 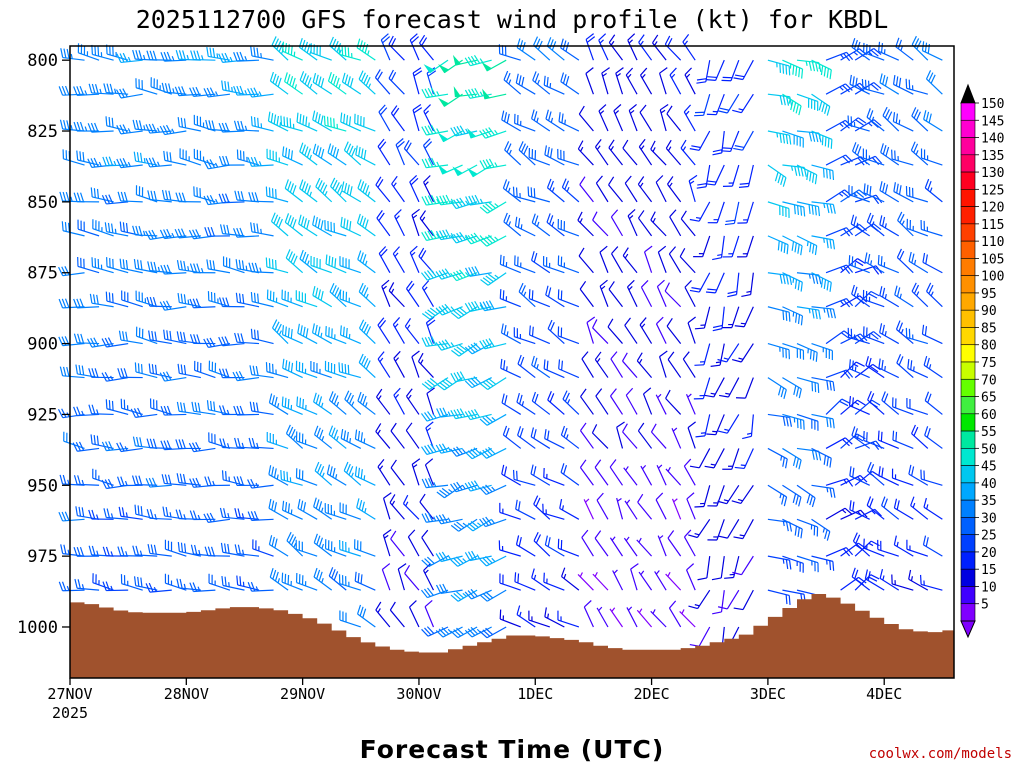 I want to click on colorbar-label: 55, so click(x=989, y=432).